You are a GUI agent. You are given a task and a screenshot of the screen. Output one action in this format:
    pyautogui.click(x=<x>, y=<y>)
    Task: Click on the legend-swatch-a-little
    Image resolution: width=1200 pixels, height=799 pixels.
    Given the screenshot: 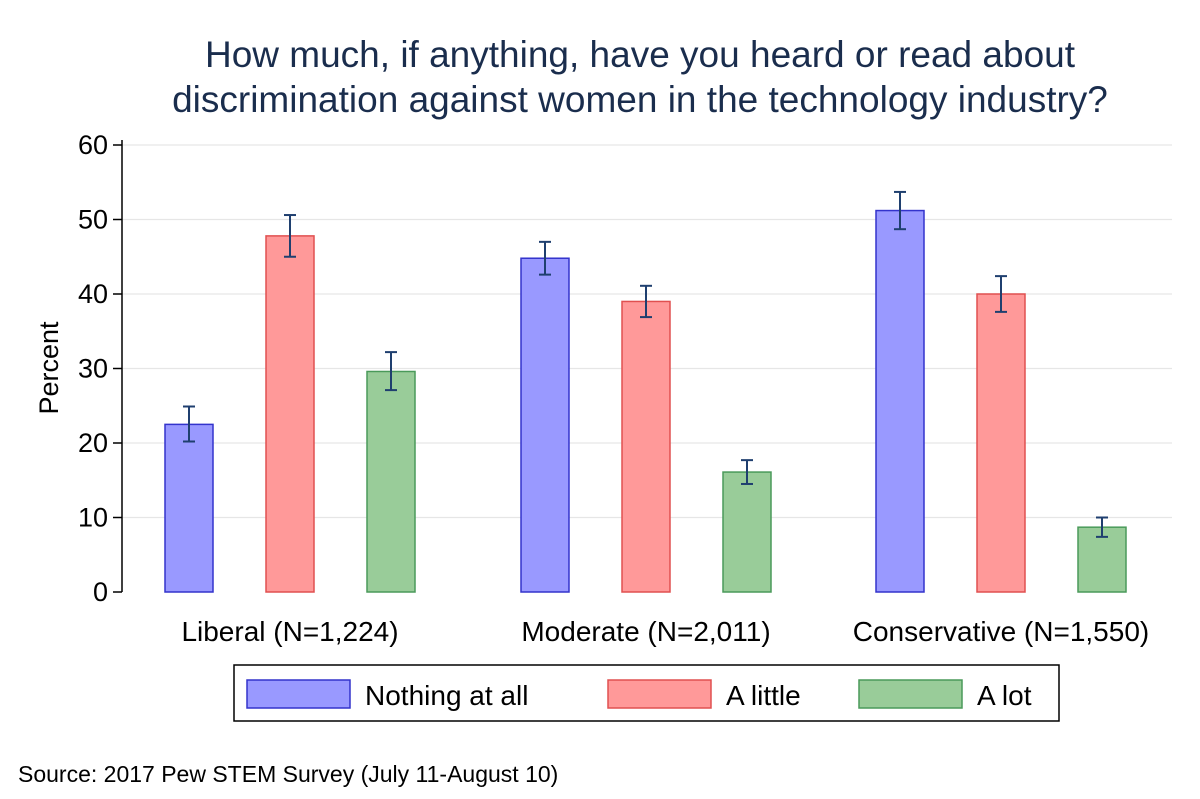 What is the action you would take?
    pyautogui.click(x=659, y=694)
    